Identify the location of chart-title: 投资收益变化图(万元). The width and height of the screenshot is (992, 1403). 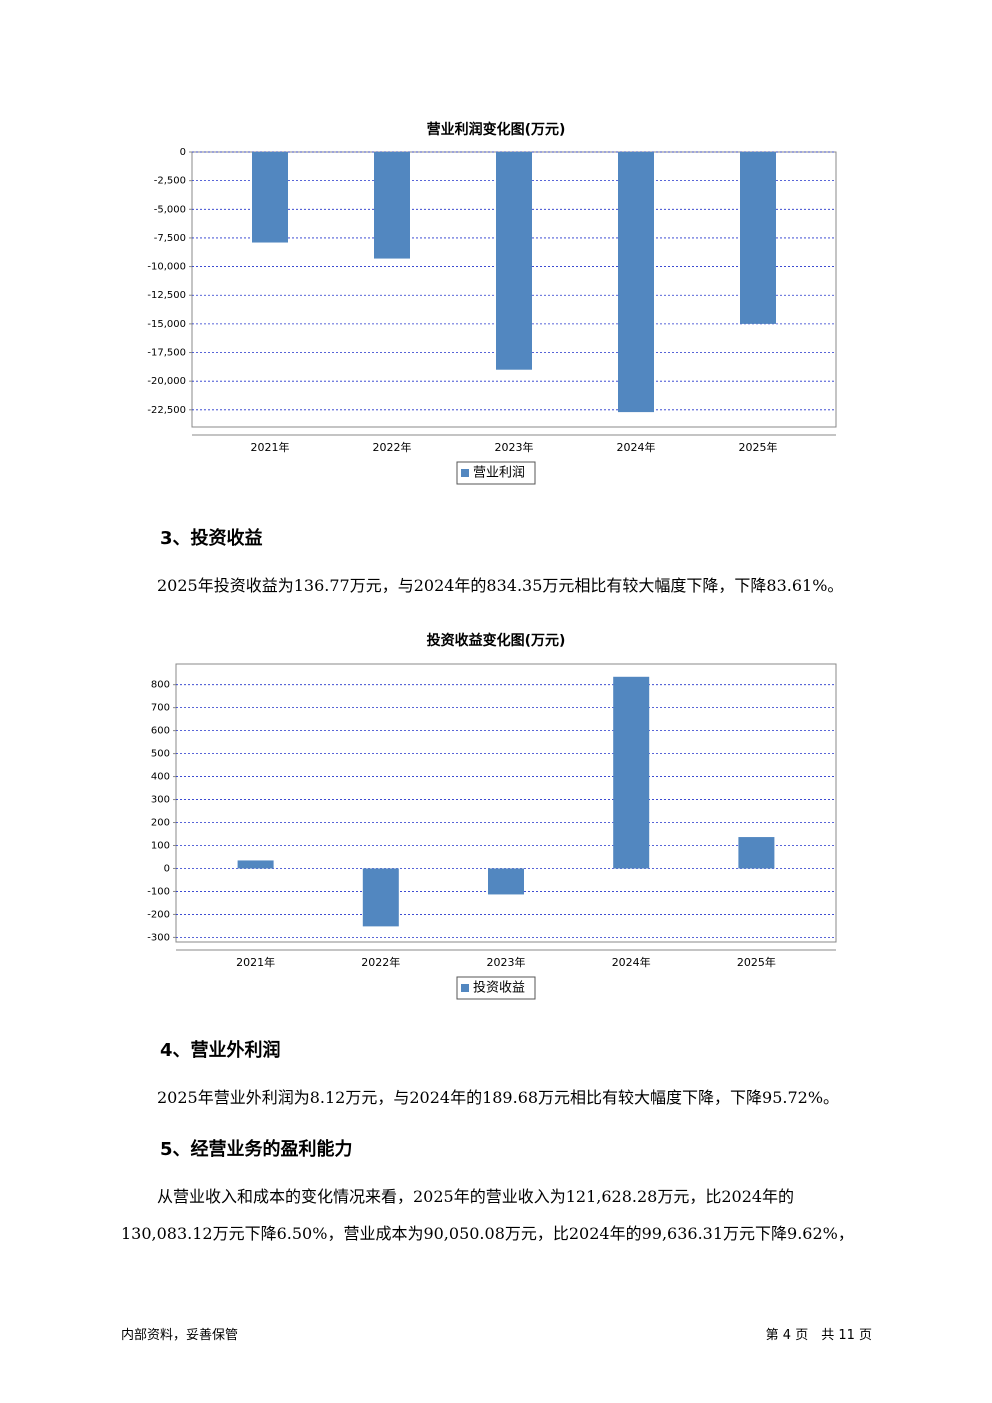
(496, 640).